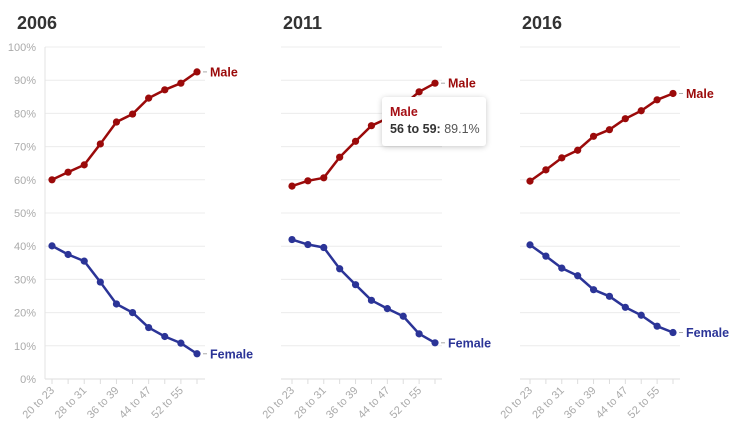 Image resolution: width=740 pixels, height=443 pixels. What do you see at coordinates (25, 181) in the screenshot?
I see `y-tick-label: 60%` at bounding box center [25, 181].